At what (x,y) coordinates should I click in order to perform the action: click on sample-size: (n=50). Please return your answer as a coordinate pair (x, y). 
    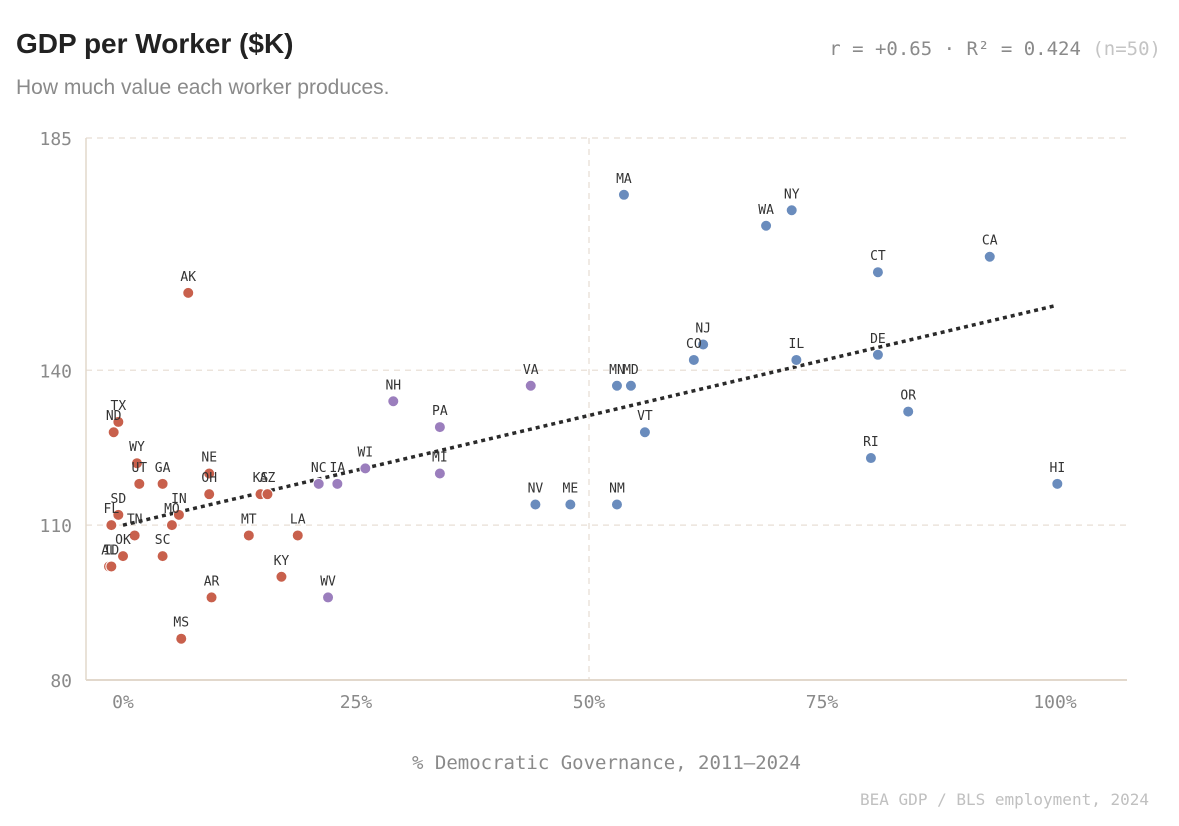
    Looking at the image, I should click on (1126, 49).